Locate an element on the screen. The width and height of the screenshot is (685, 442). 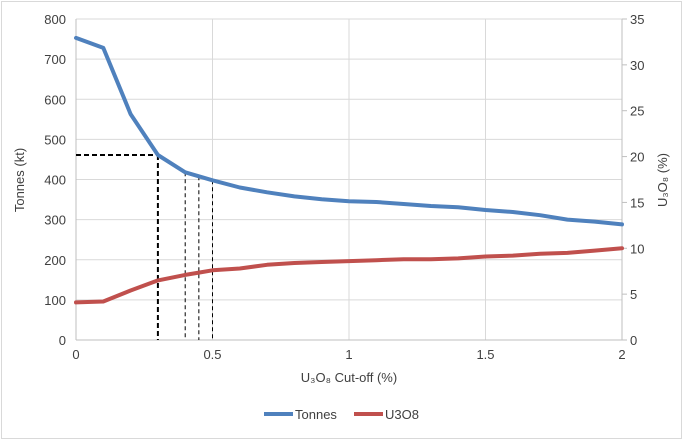
y-axis-title: Tonnes (kt) is located at coordinates (19, 180).